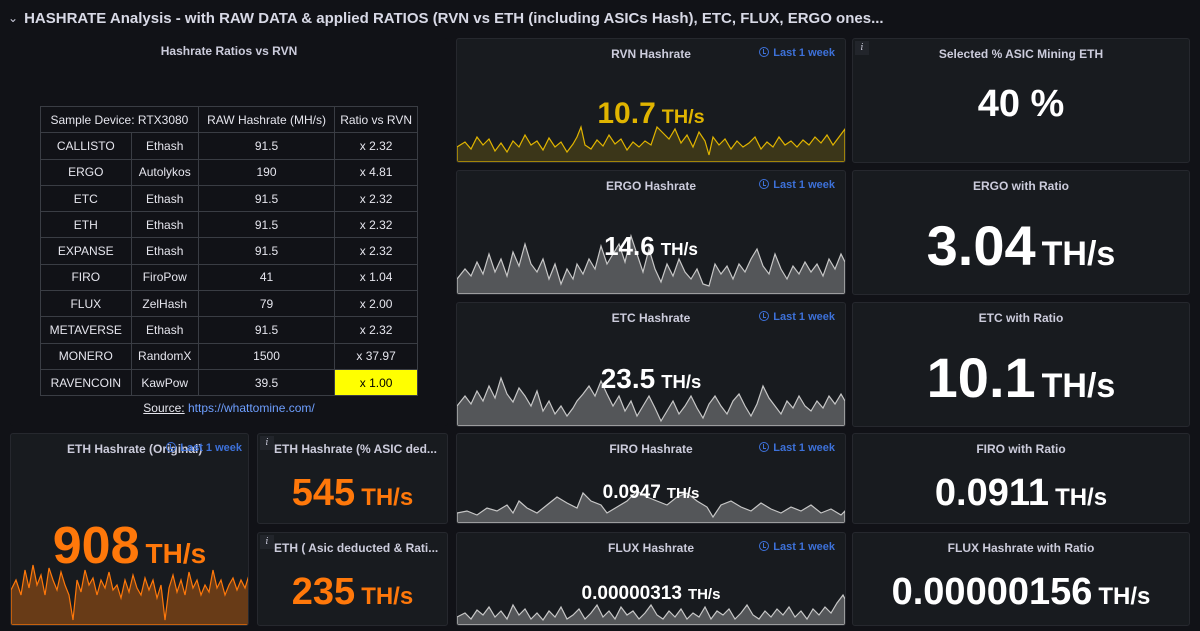 The height and width of the screenshot is (631, 1200). I want to click on cell-raw: 79, so click(266, 304).